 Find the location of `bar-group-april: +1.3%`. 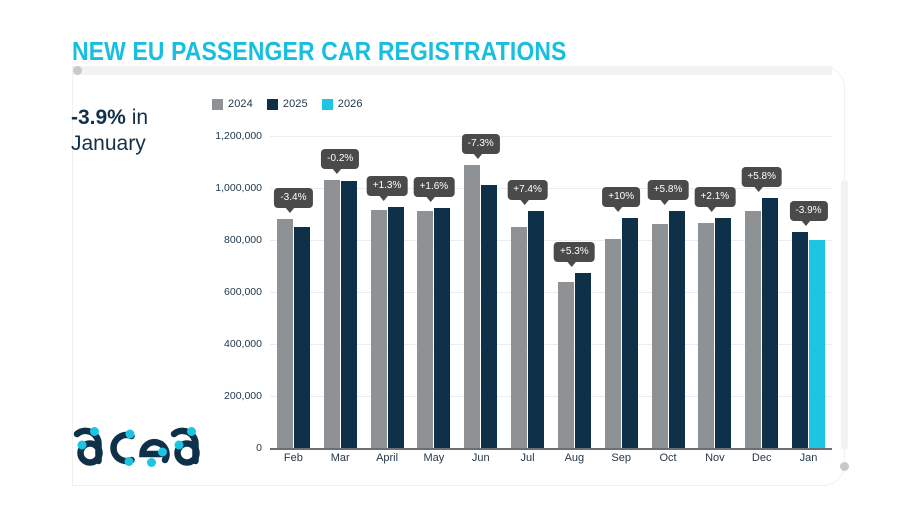

bar-group-april: +1.3% is located at coordinates (387, 288).